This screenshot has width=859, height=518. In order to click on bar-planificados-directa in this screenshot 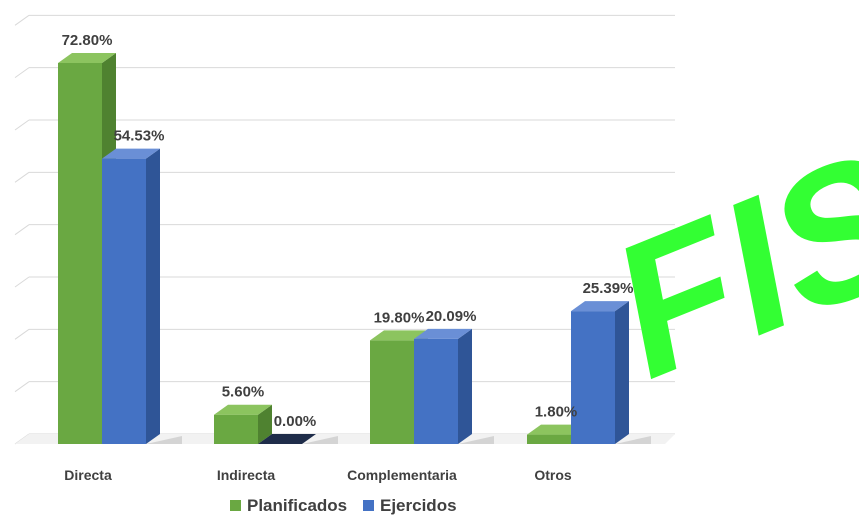, I will do `click(98, 248)`.